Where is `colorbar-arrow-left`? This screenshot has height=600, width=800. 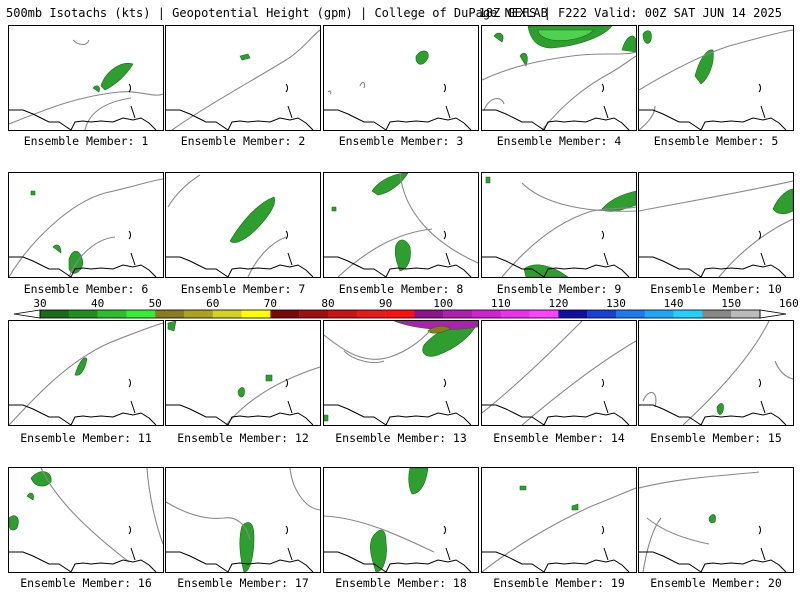
colorbar-arrow-left is located at coordinates (27, 314).